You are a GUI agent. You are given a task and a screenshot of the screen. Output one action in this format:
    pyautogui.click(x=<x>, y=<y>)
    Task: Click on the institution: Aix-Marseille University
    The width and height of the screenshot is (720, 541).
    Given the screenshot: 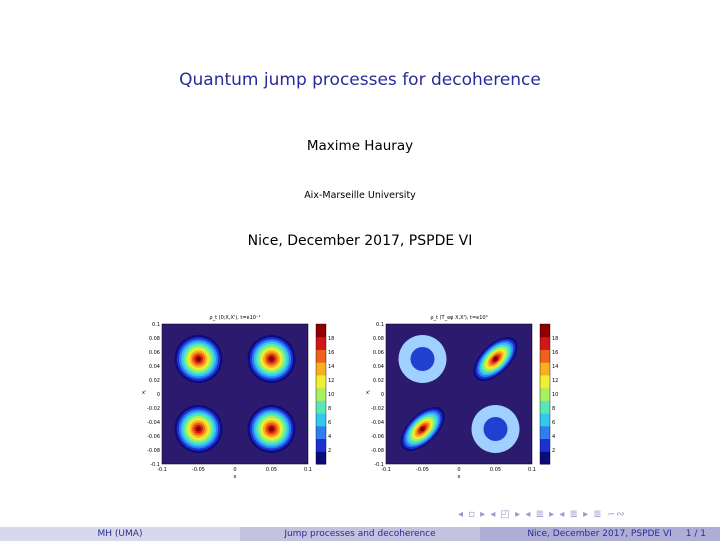 What is the action you would take?
    pyautogui.click(x=360, y=195)
    